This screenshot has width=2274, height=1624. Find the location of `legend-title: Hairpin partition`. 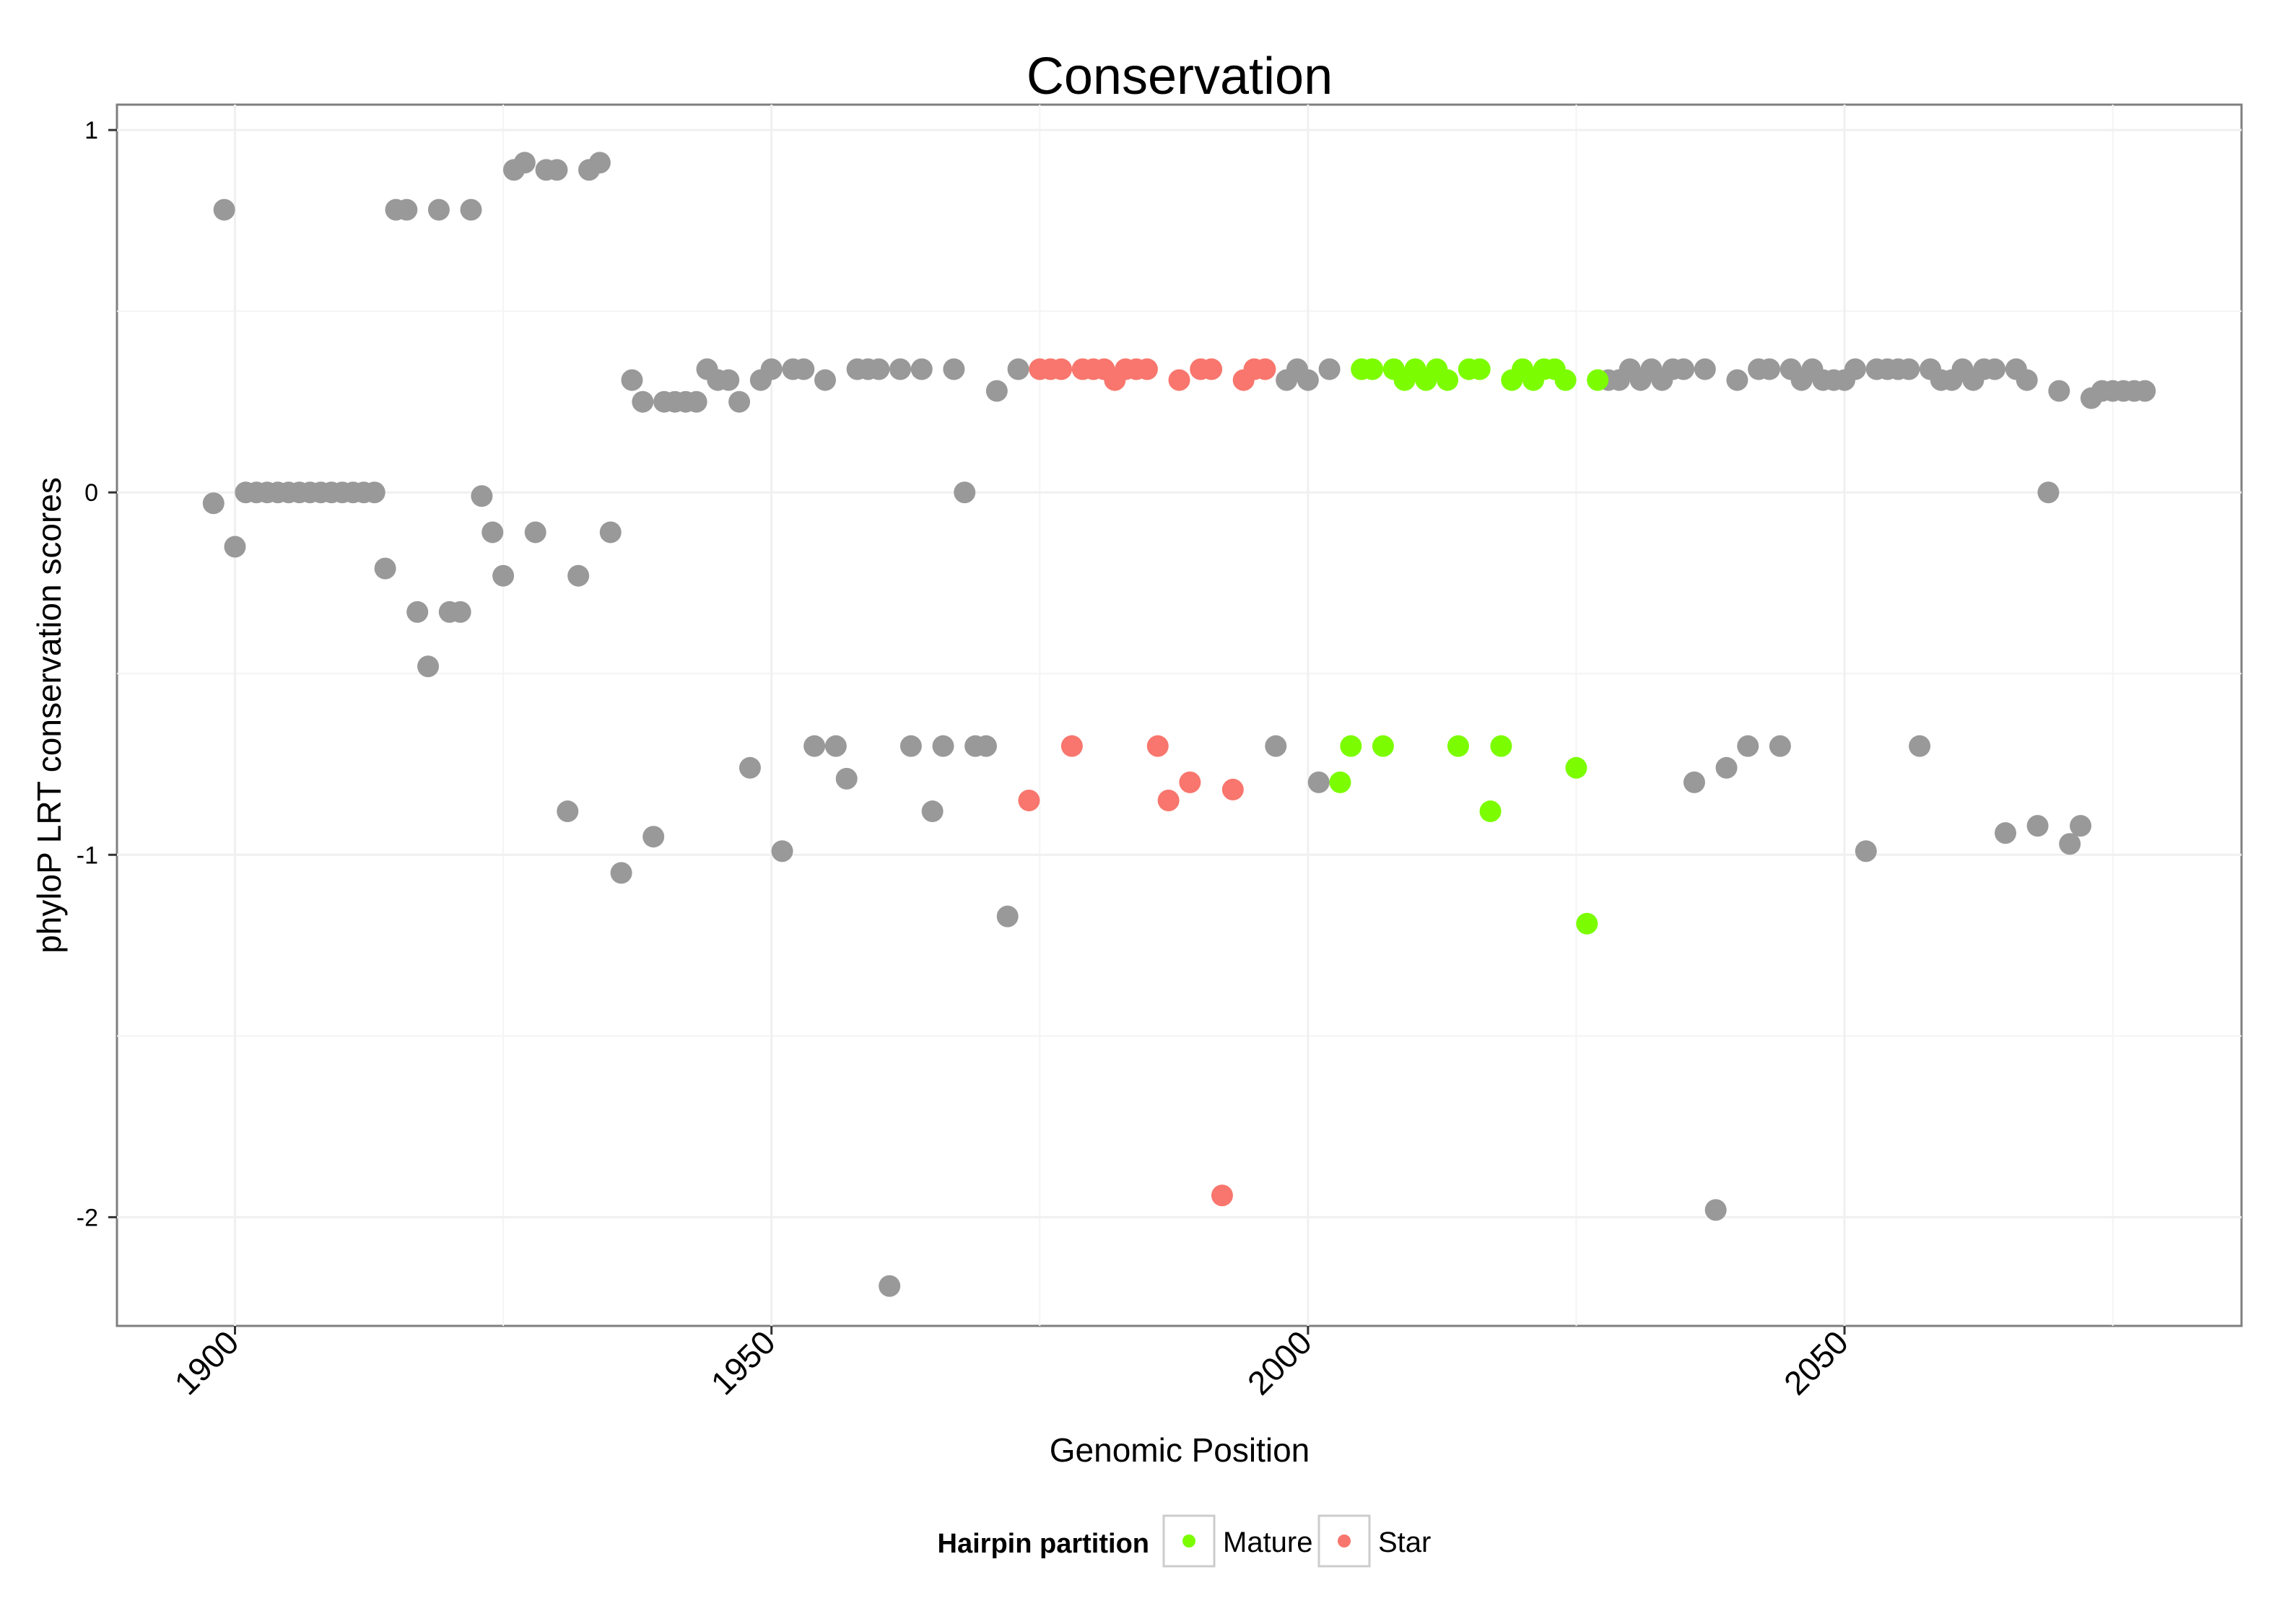

legend-title: Hairpin partition is located at coordinates (1043, 1544).